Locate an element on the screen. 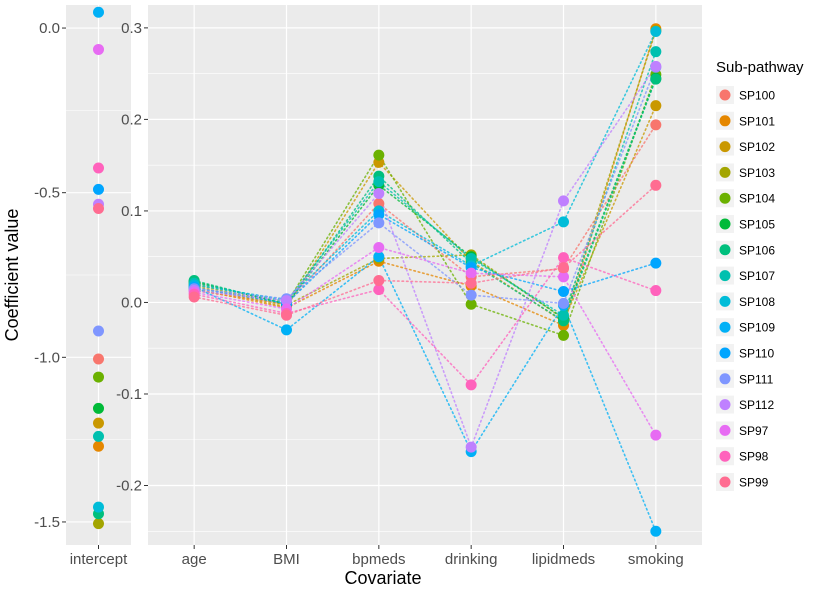 This screenshot has width=830, height=593. point-SP109-BMI is located at coordinates (286, 330).